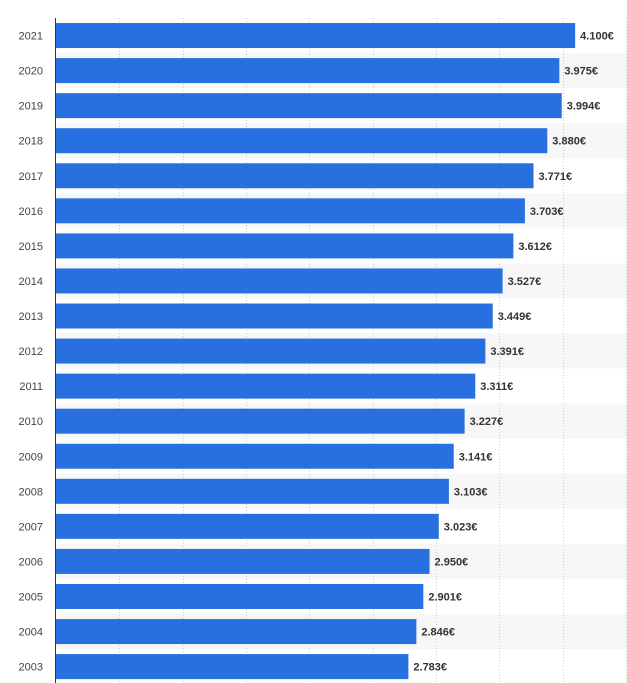 This screenshot has height=683, width=627. Describe the element at coordinates (31, 177) in the screenshot. I see `category-label: 2017` at that location.